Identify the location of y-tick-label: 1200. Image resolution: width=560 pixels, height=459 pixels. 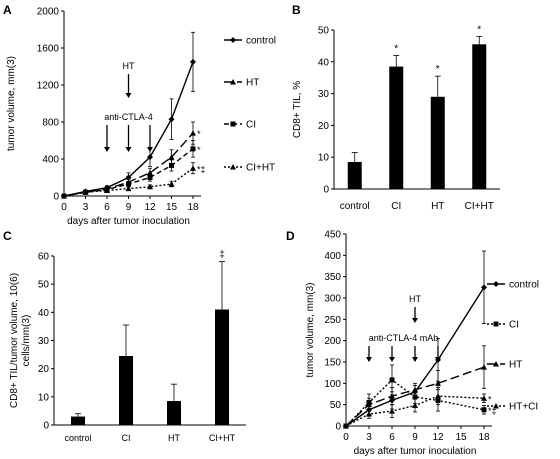
(48, 86).